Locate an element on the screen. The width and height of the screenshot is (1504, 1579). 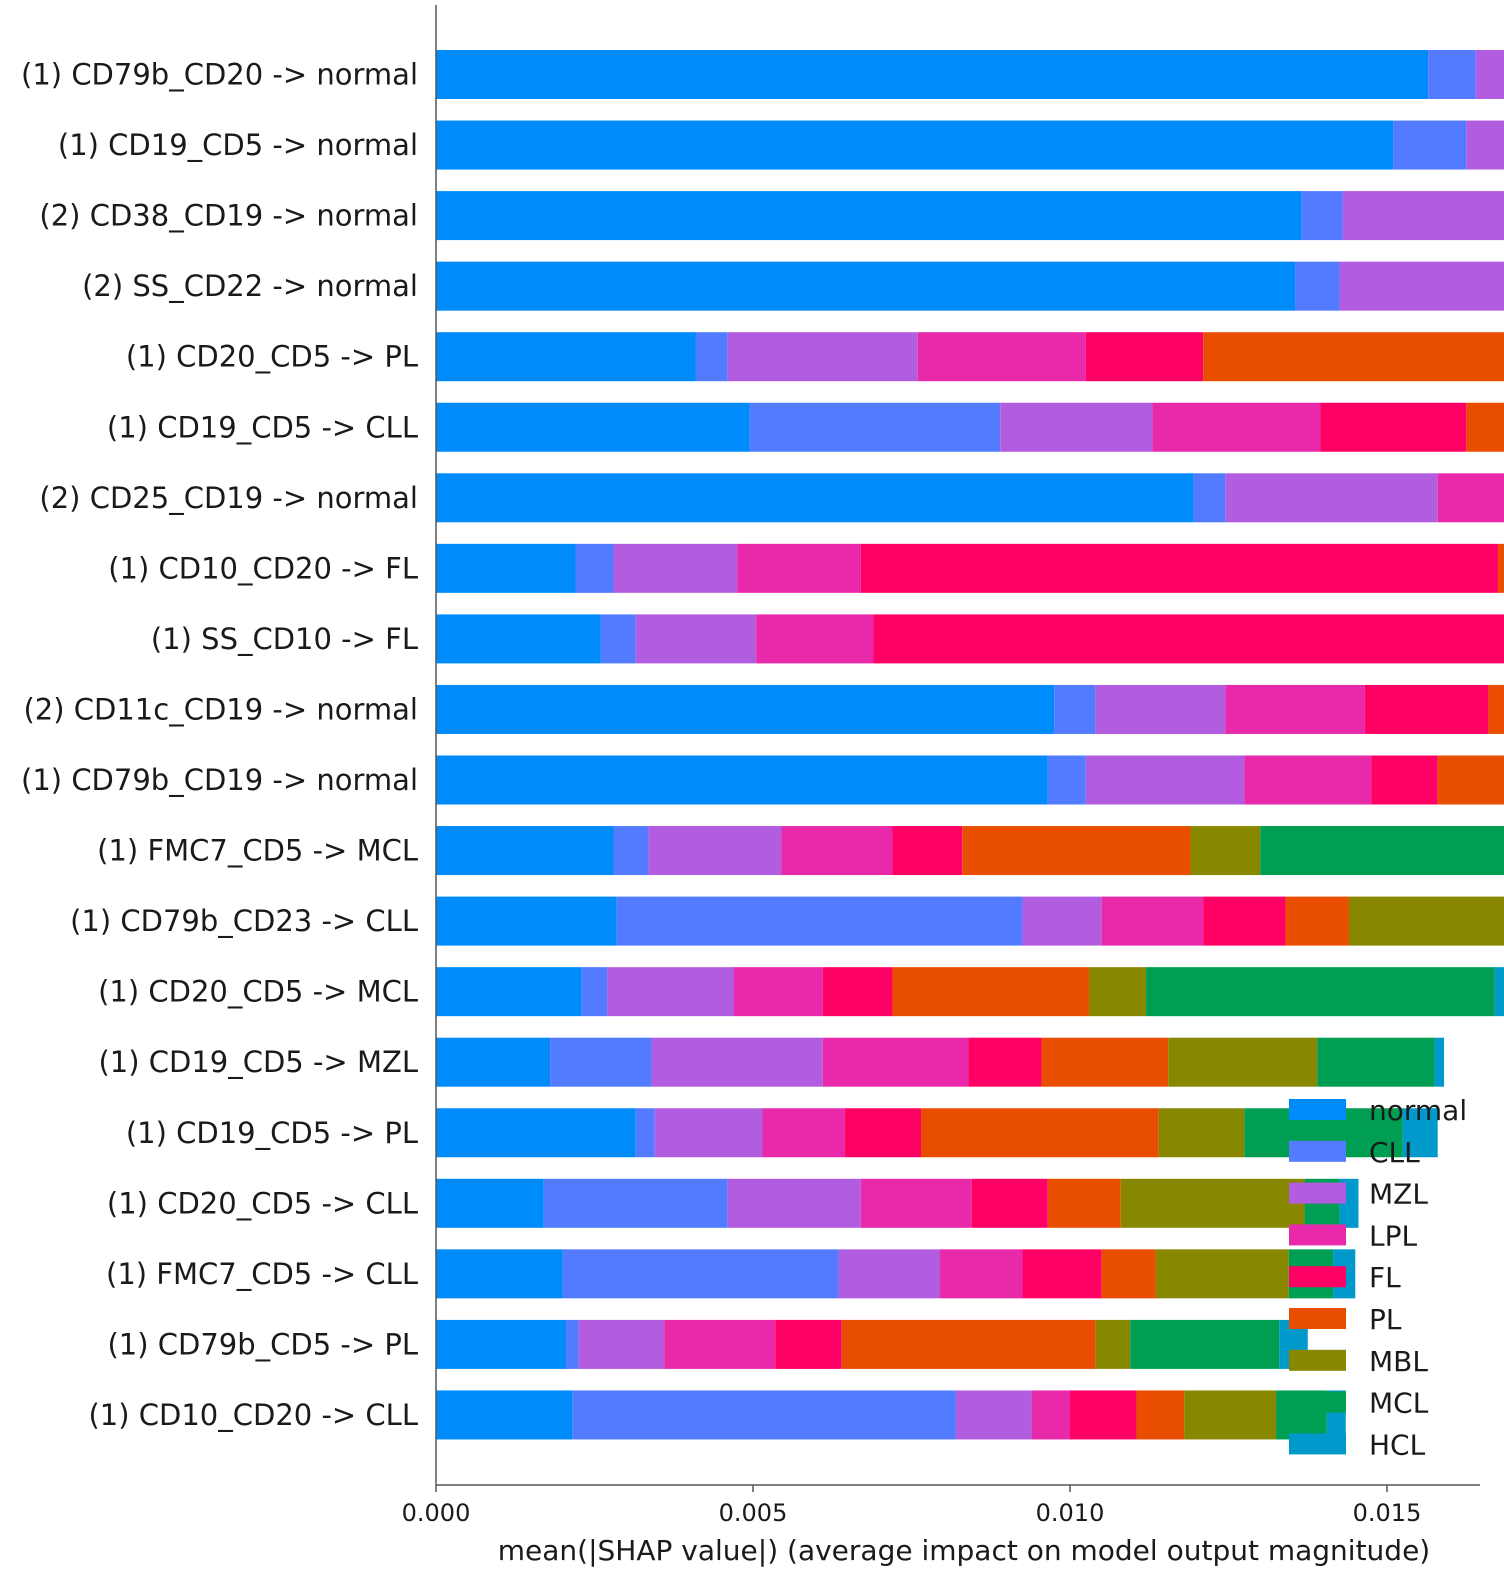
category-label: (1) CD79b_CD23 -> CLL is located at coordinates (244, 921).